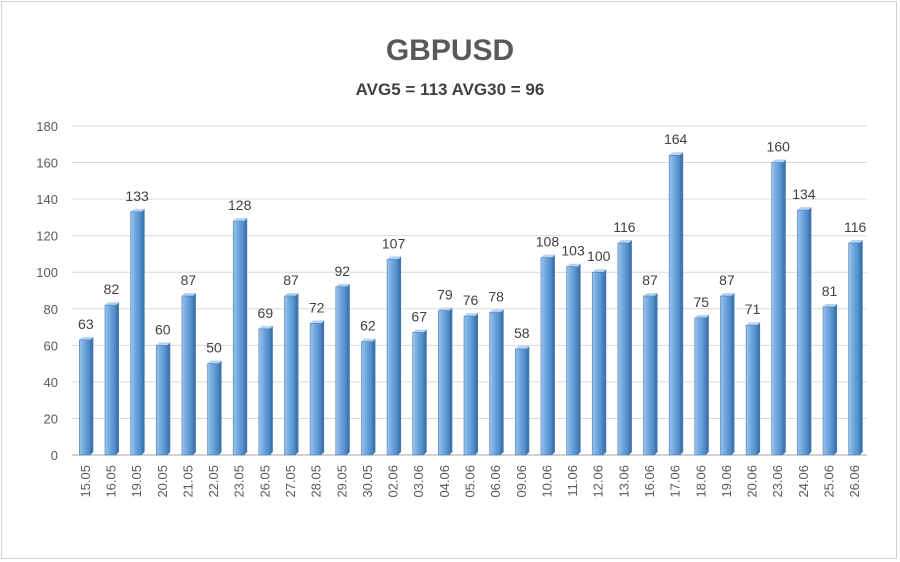 The width and height of the screenshot is (900, 562). What do you see at coordinates (367, 481) in the screenshot?
I see `x-tick-label: 30.05` at bounding box center [367, 481].